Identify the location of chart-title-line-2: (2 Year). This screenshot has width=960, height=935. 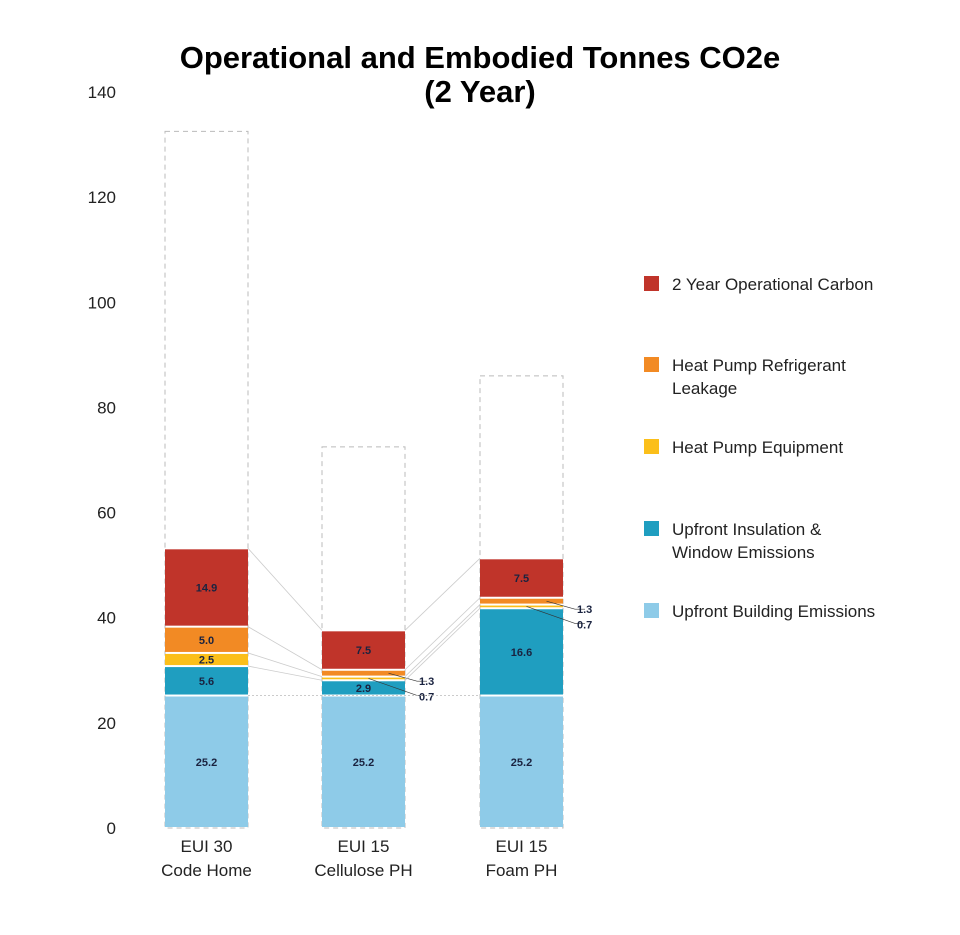
(479, 91).